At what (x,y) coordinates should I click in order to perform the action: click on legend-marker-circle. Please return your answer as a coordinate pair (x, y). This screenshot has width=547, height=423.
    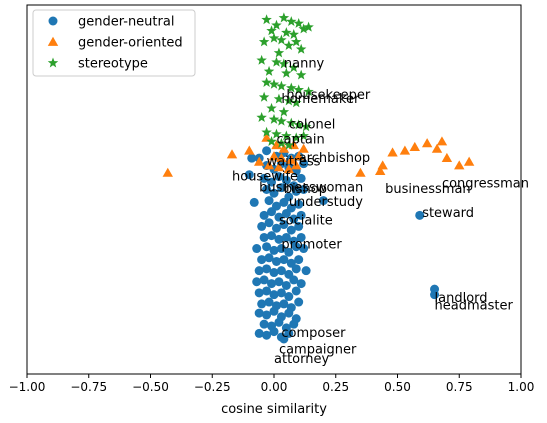
    Looking at the image, I should click on (53, 21).